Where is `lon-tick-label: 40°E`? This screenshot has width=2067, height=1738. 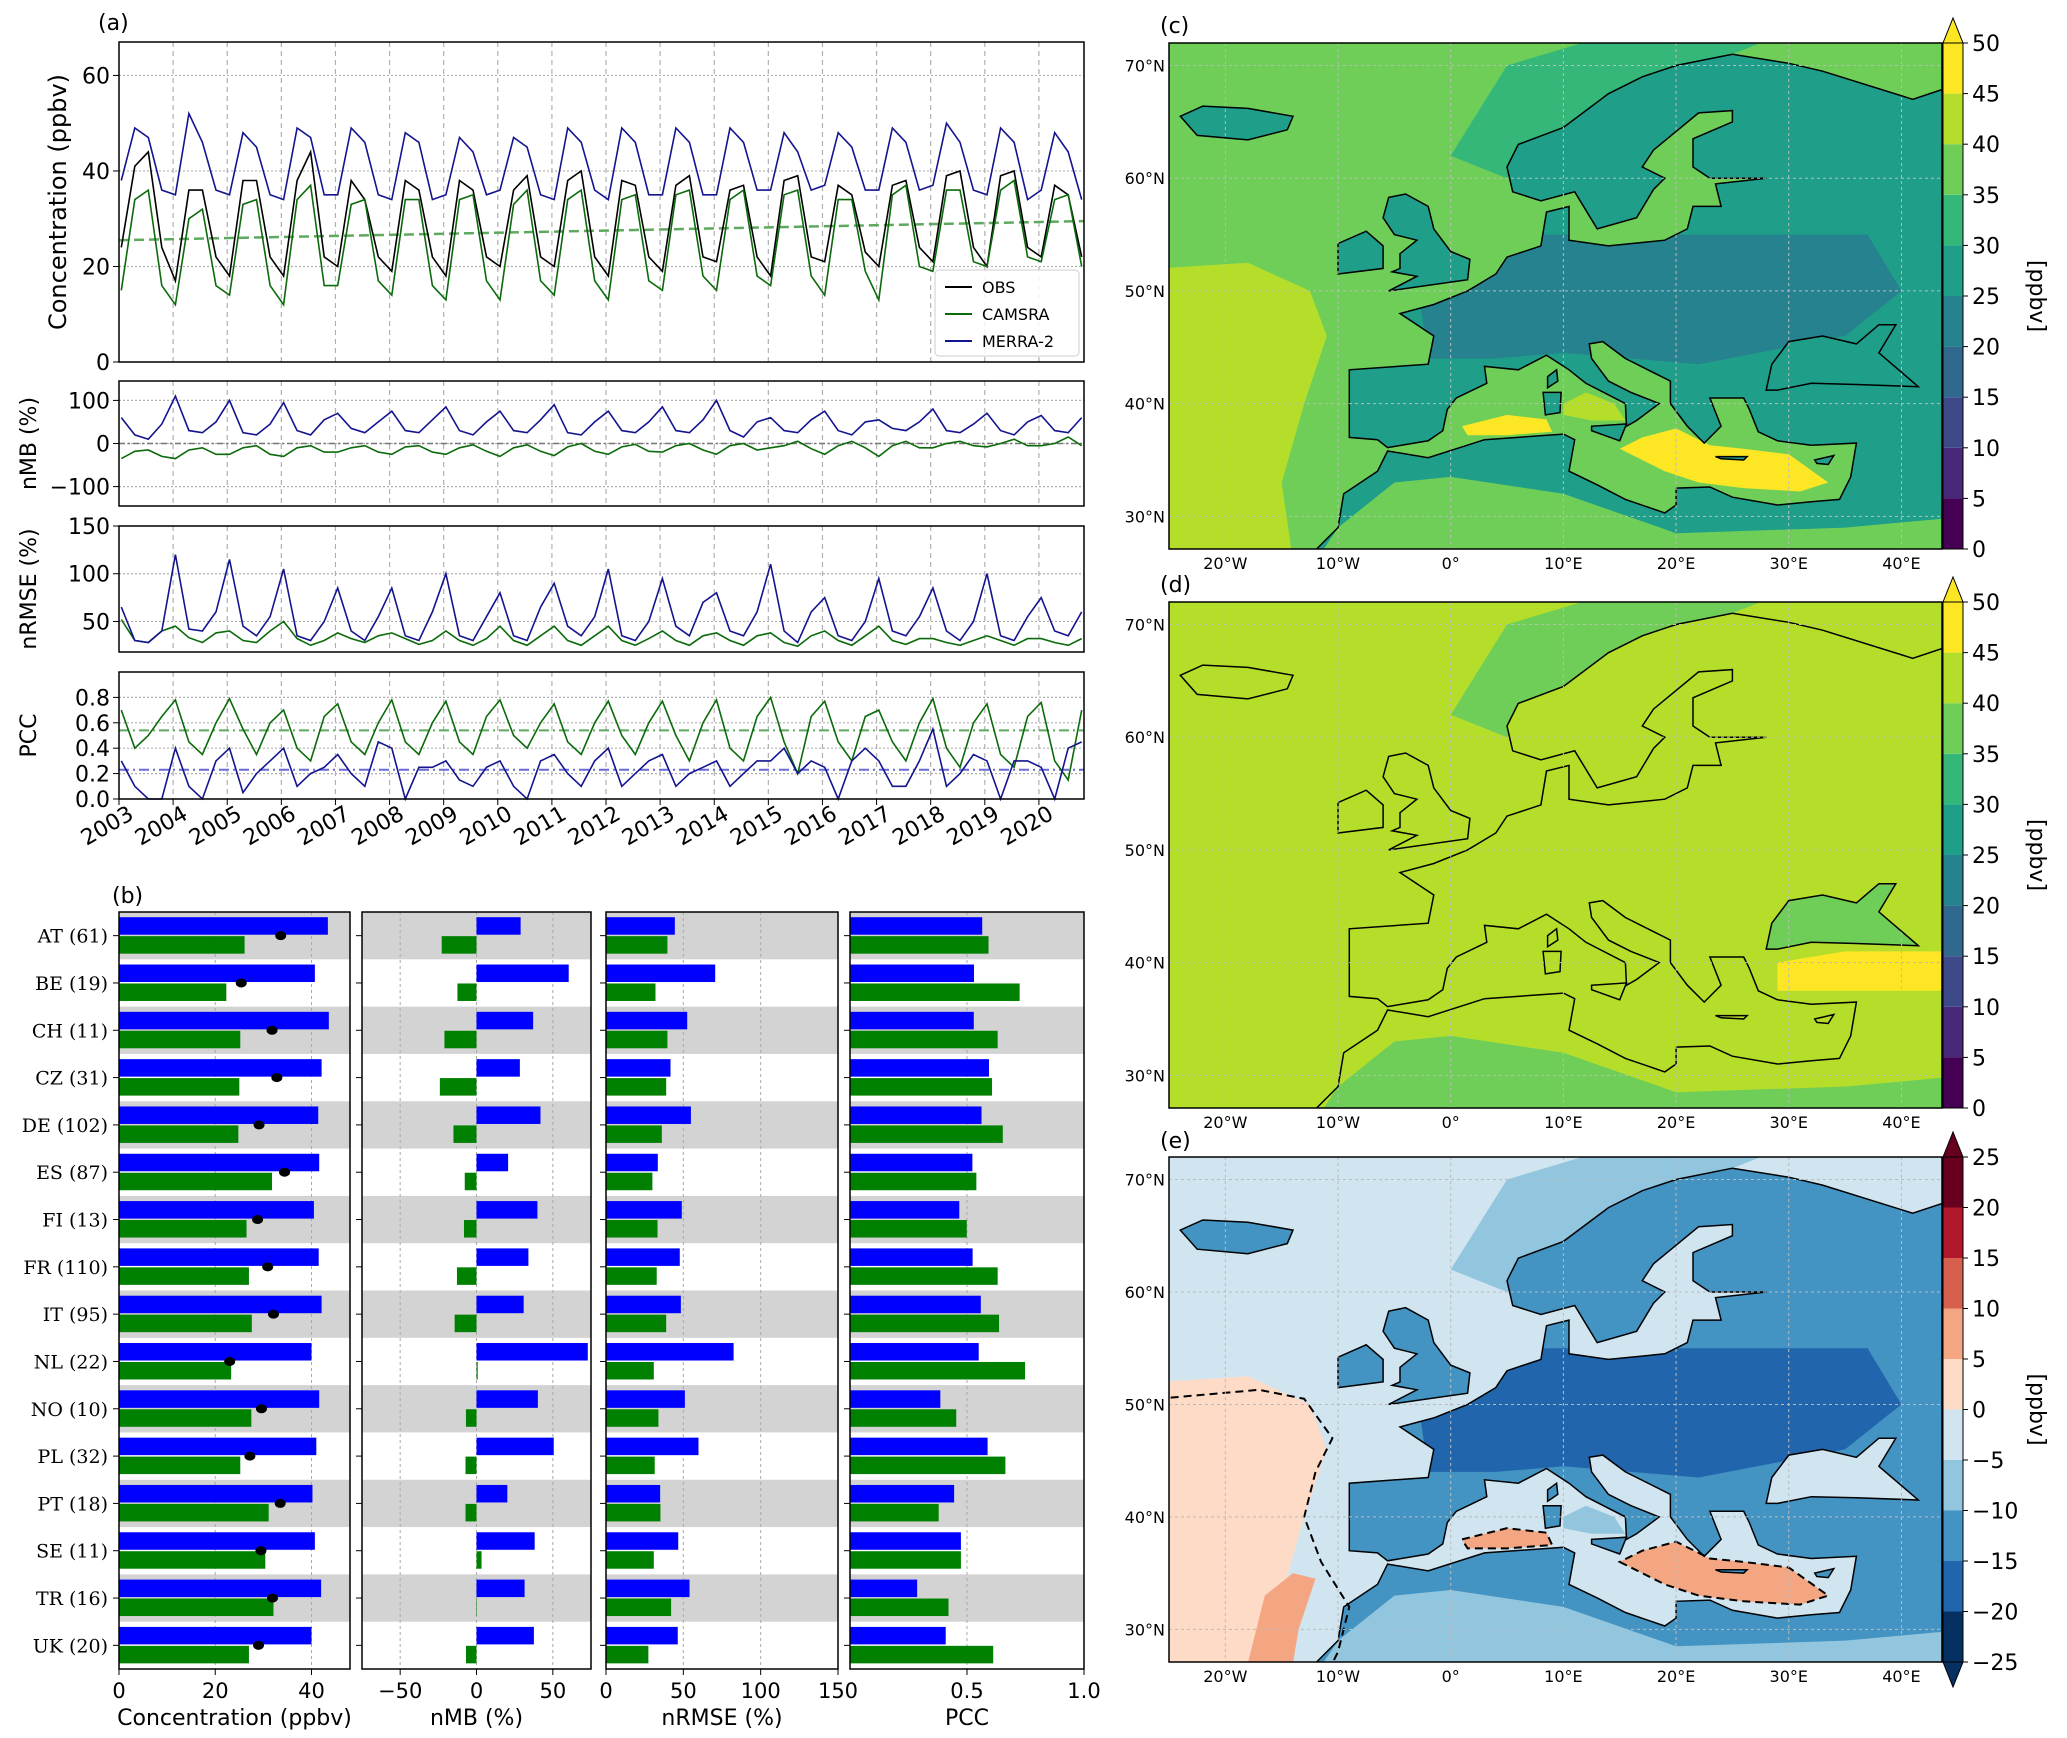 lon-tick-label: 40°E is located at coordinates (1901, 563).